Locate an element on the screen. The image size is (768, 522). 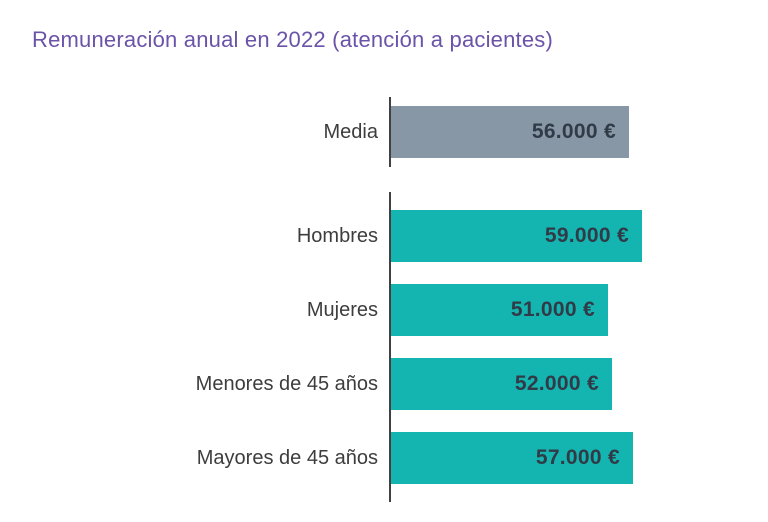
category-label: Menores de 45 años is located at coordinates (286, 383).